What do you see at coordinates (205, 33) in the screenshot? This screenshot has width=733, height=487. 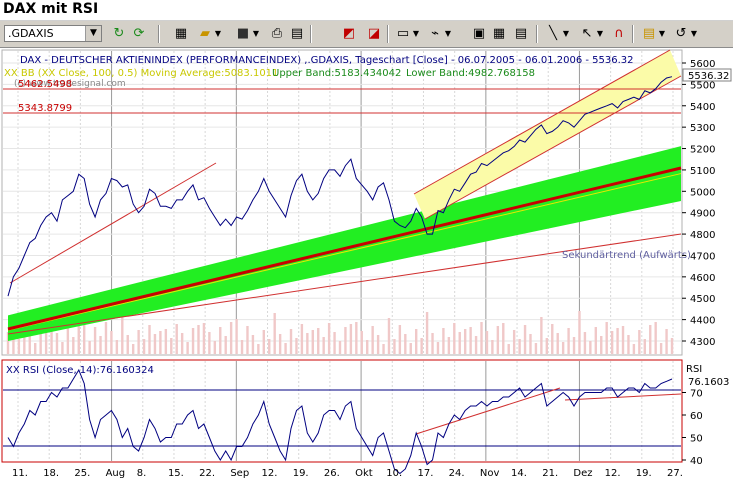 I see `open-folder-icon: ▰` at bounding box center [205, 33].